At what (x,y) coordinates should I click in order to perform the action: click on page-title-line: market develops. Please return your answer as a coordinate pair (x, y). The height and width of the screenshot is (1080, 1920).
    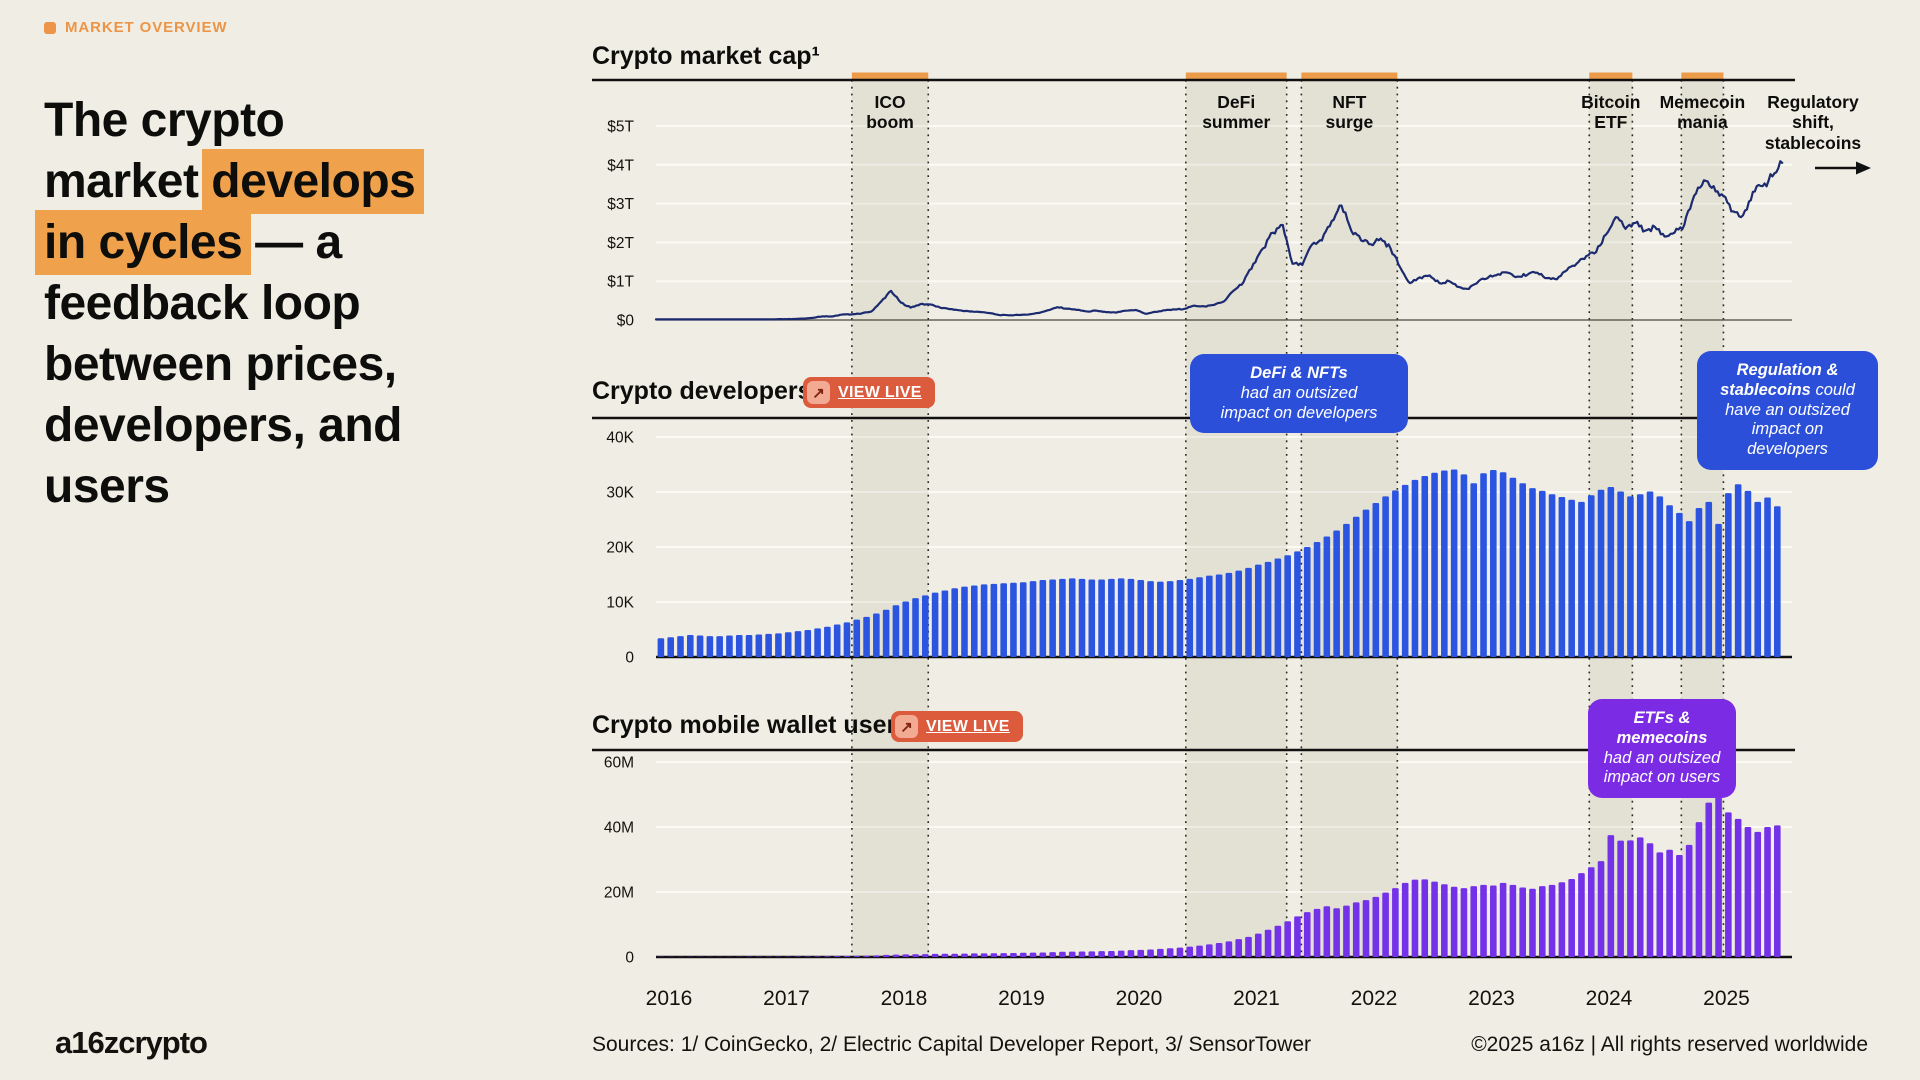
    Looking at the image, I should click on (266, 181).